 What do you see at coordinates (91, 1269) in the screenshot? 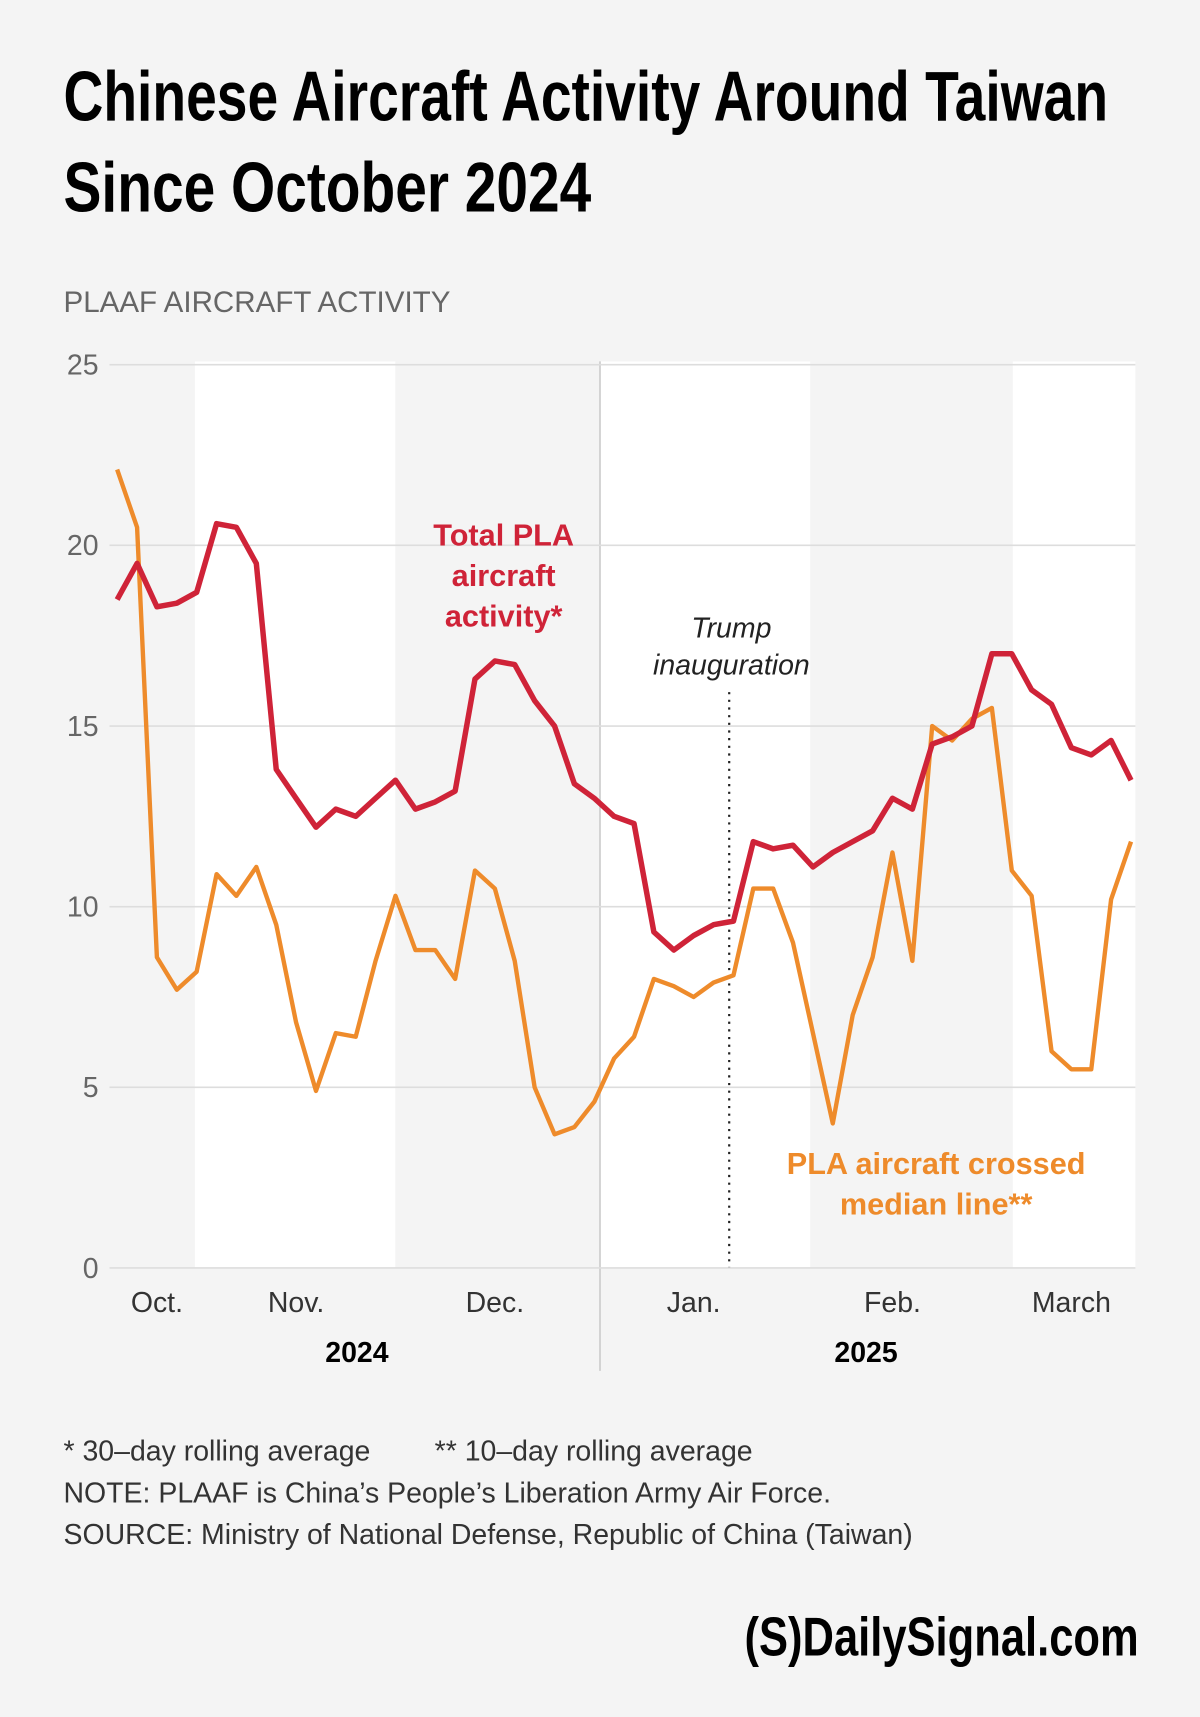
I see `y-tick-label: 0` at bounding box center [91, 1269].